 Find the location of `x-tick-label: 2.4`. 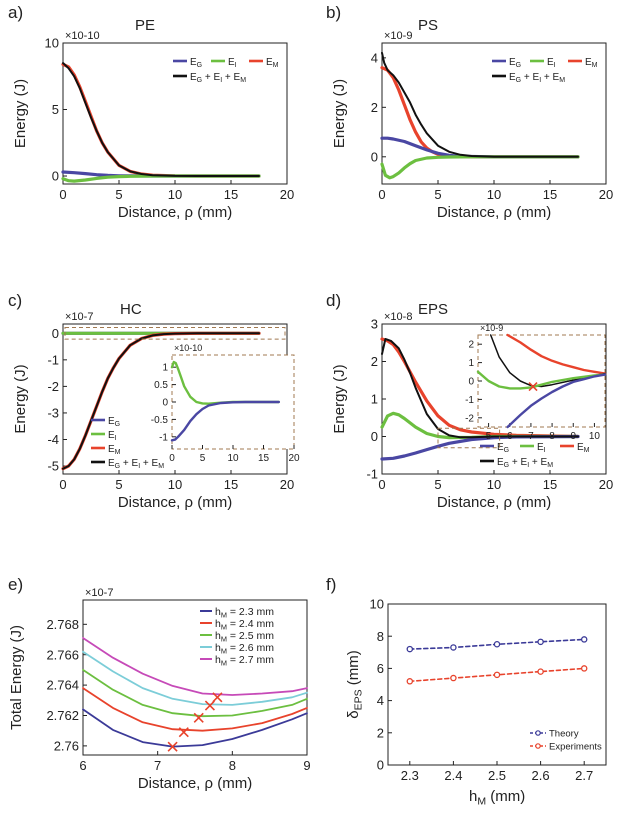

x-tick-label: 2.4 is located at coordinates (453, 775).